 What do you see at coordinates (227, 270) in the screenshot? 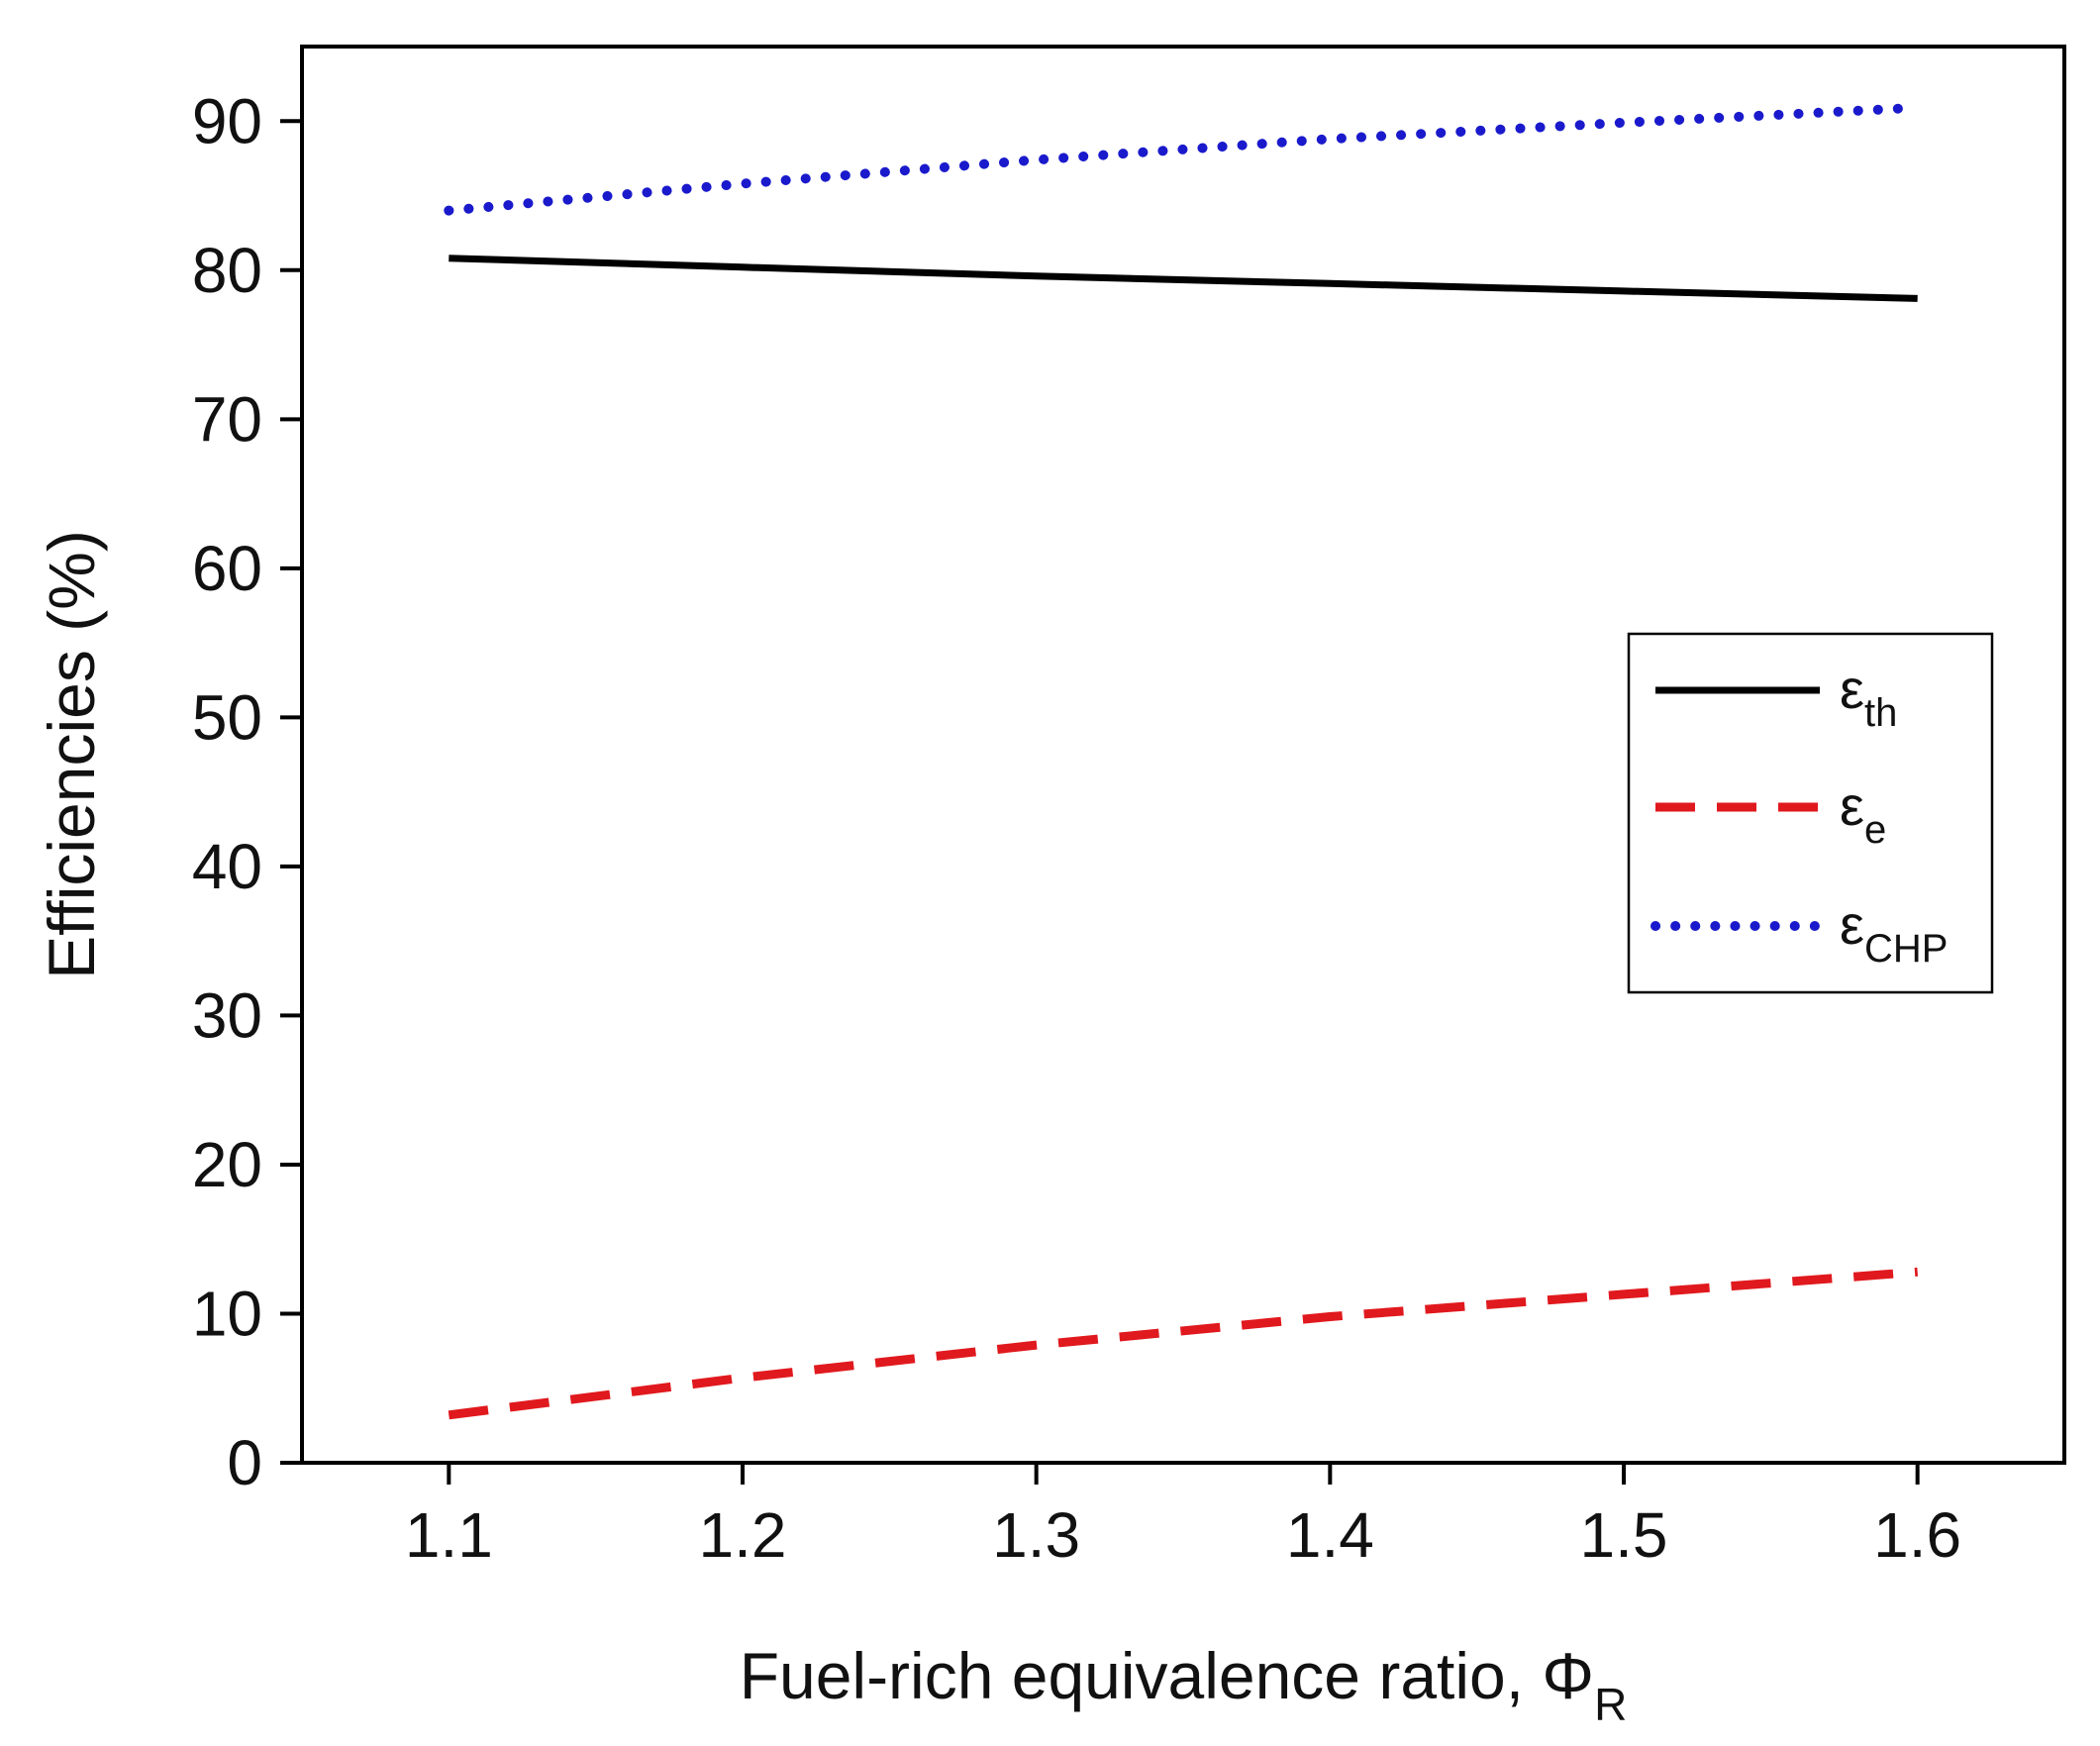
I see `y-tick-label: 80` at bounding box center [227, 270].